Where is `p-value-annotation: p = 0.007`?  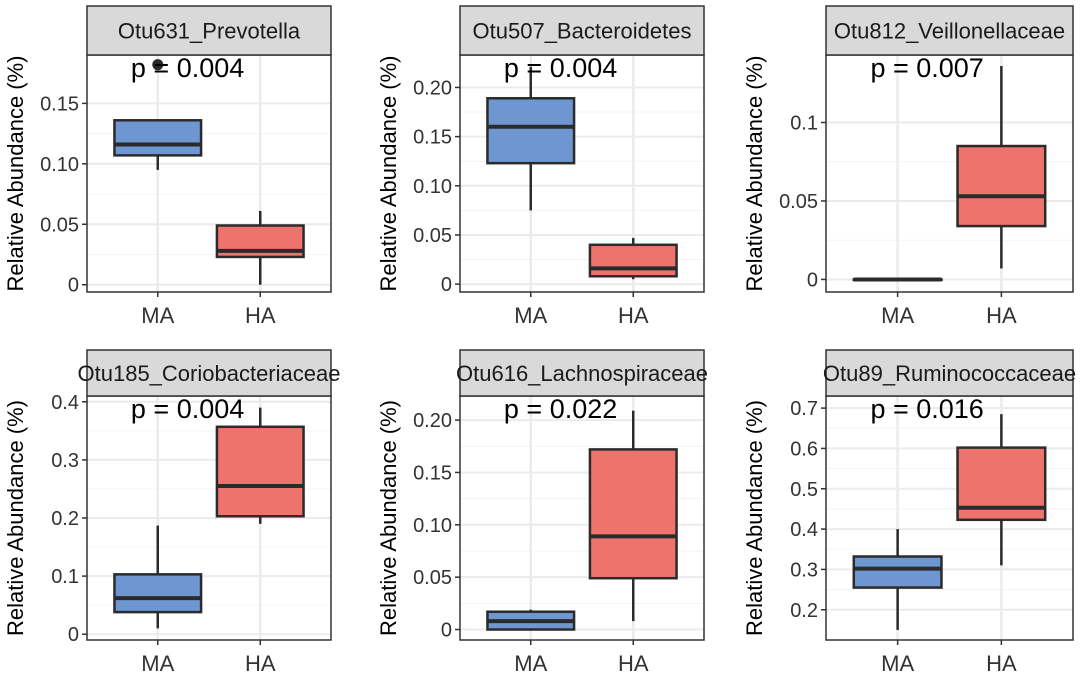 p-value-annotation: p = 0.007 is located at coordinates (926, 68).